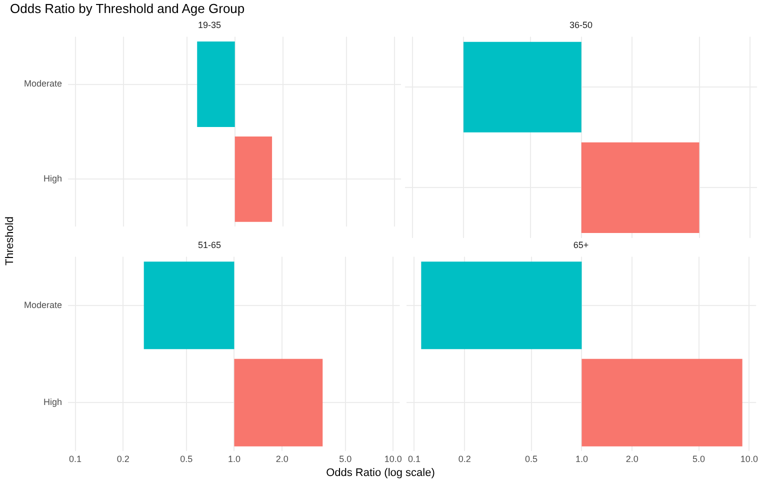 This screenshot has height=484, width=761. What do you see at coordinates (210, 25) in the screenshot?
I see `chart-subtitle: 19-35` at bounding box center [210, 25].